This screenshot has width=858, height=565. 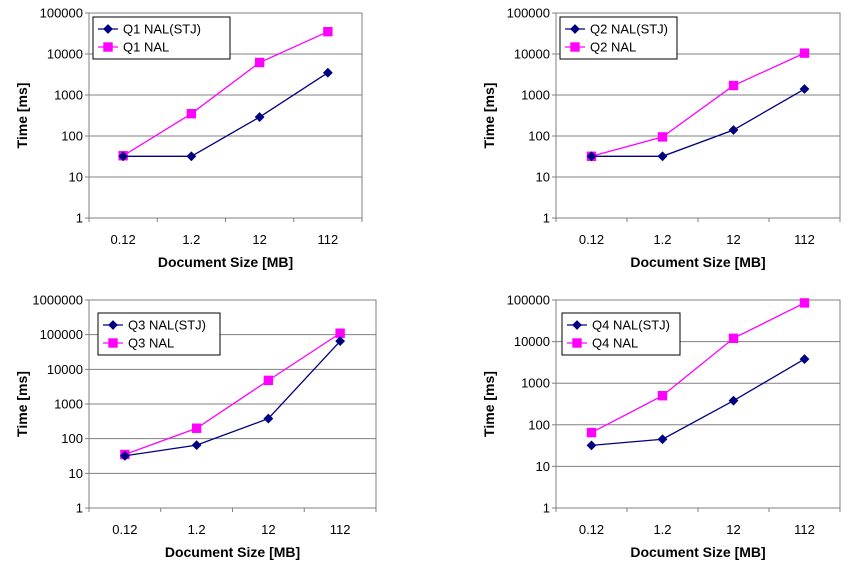 I want to click on legend-label: Q3 NAL(STJ), so click(x=167, y=325).